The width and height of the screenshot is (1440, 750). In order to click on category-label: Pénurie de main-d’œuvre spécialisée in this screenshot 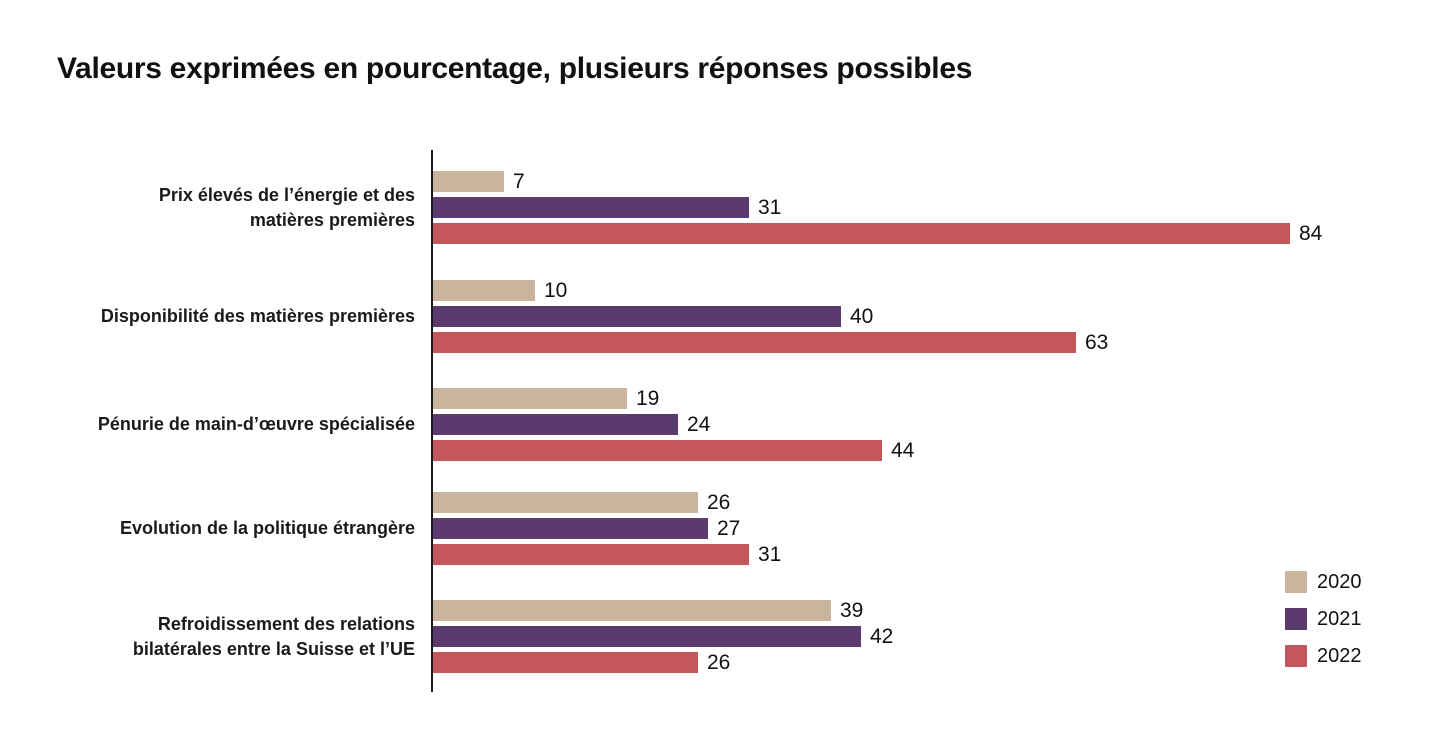, I will do `click(207, 424)`.